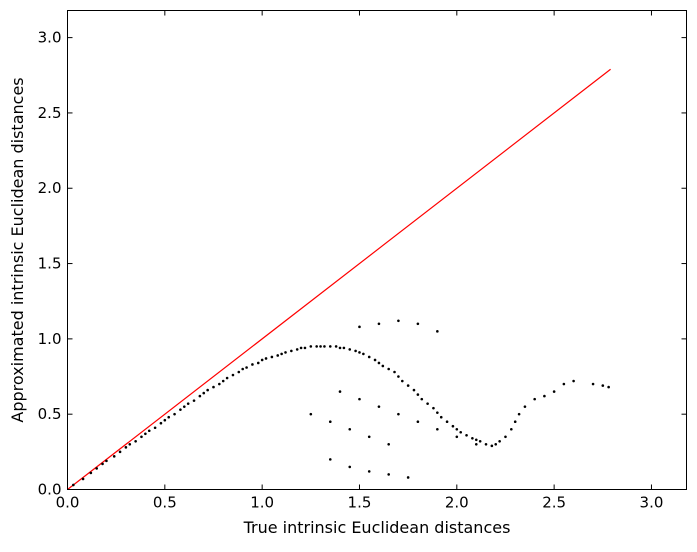 This screenshot has width=697, height=552. Describe the element at coordinates (262, 503) in the screenshot. I see `x-tick-label: 1.0` at that location.